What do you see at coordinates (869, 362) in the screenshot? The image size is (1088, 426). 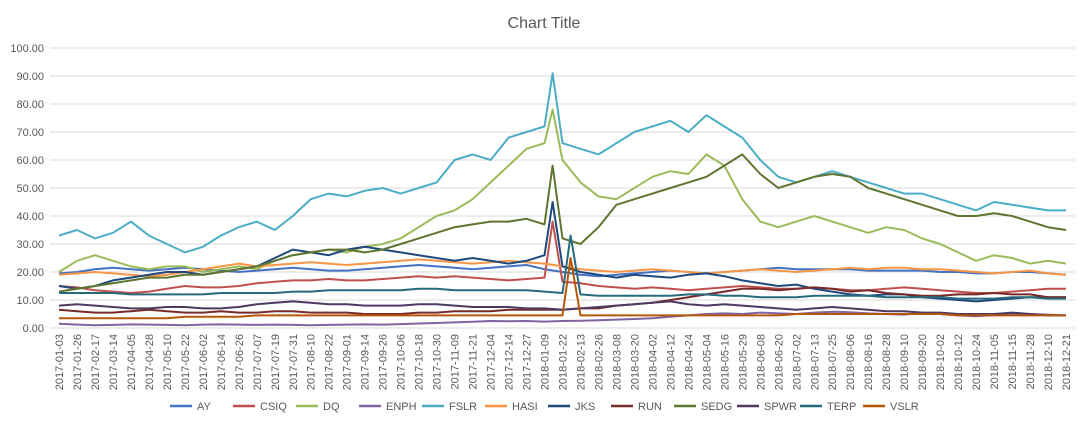 I see `x-tick-label: 2018-08-16` at bounding box center [869, 362].